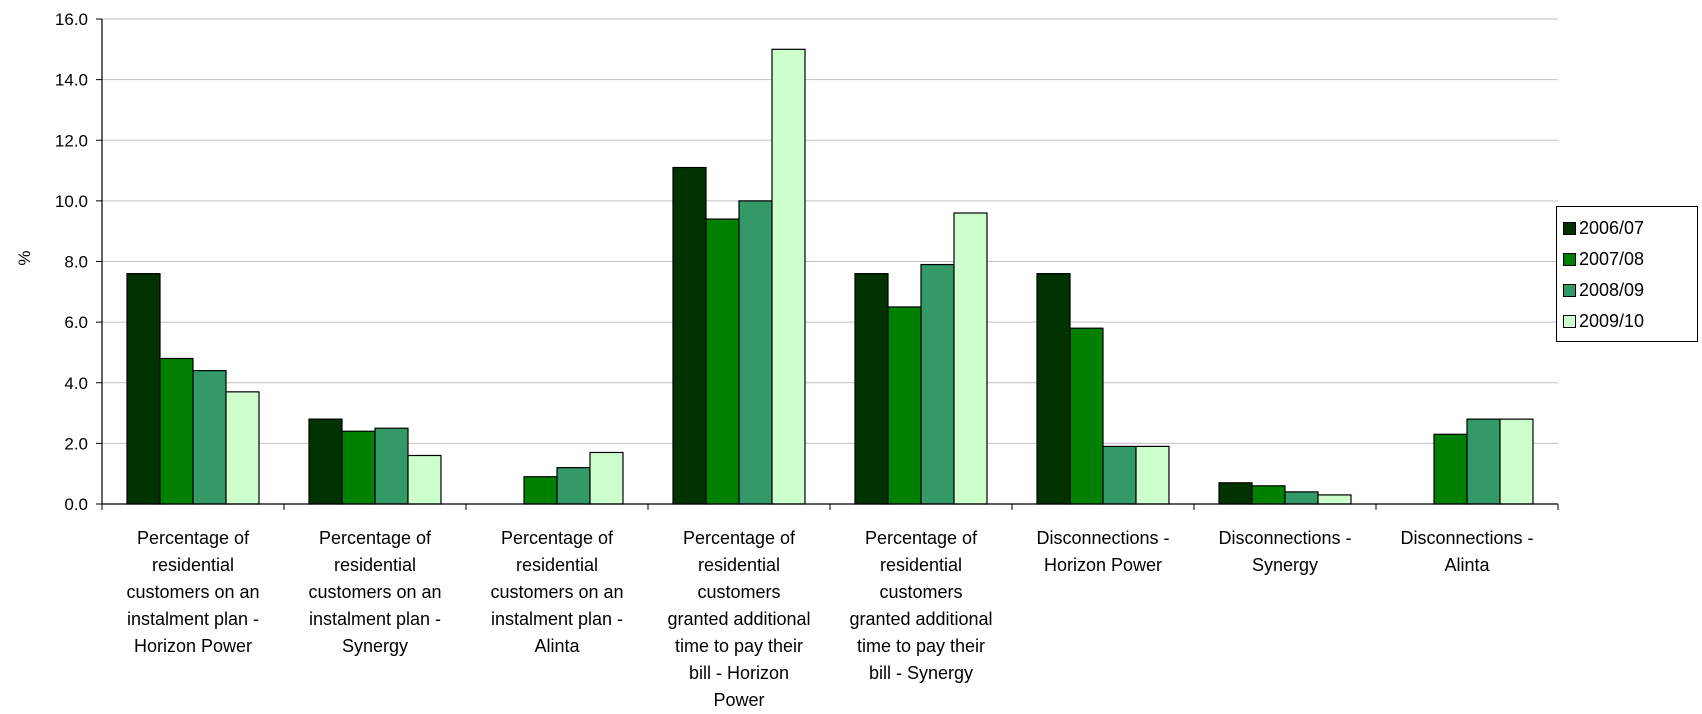  I want to click on y-axis-ticks: 0.0 2.0 4.0 6.0 8.0 10.0 12.0 14.0 16.0, so click(78, 262).